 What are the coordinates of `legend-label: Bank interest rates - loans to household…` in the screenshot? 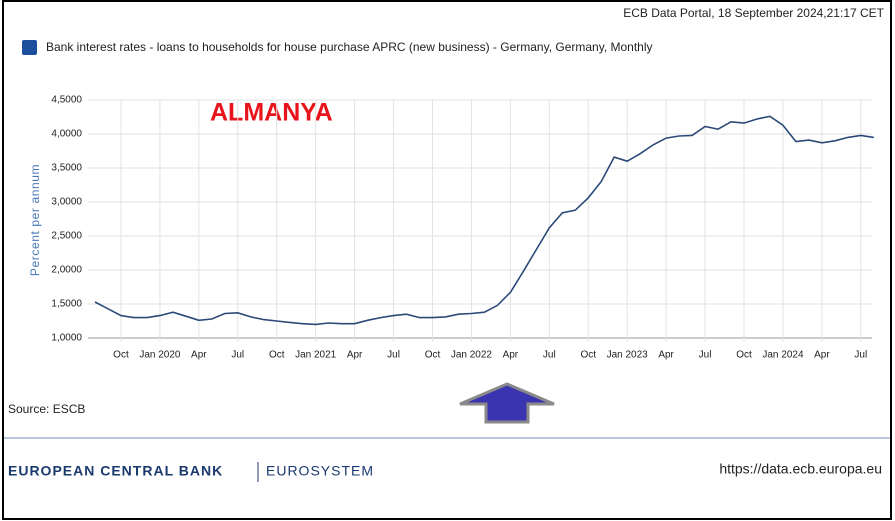 It's located at (349, 47).